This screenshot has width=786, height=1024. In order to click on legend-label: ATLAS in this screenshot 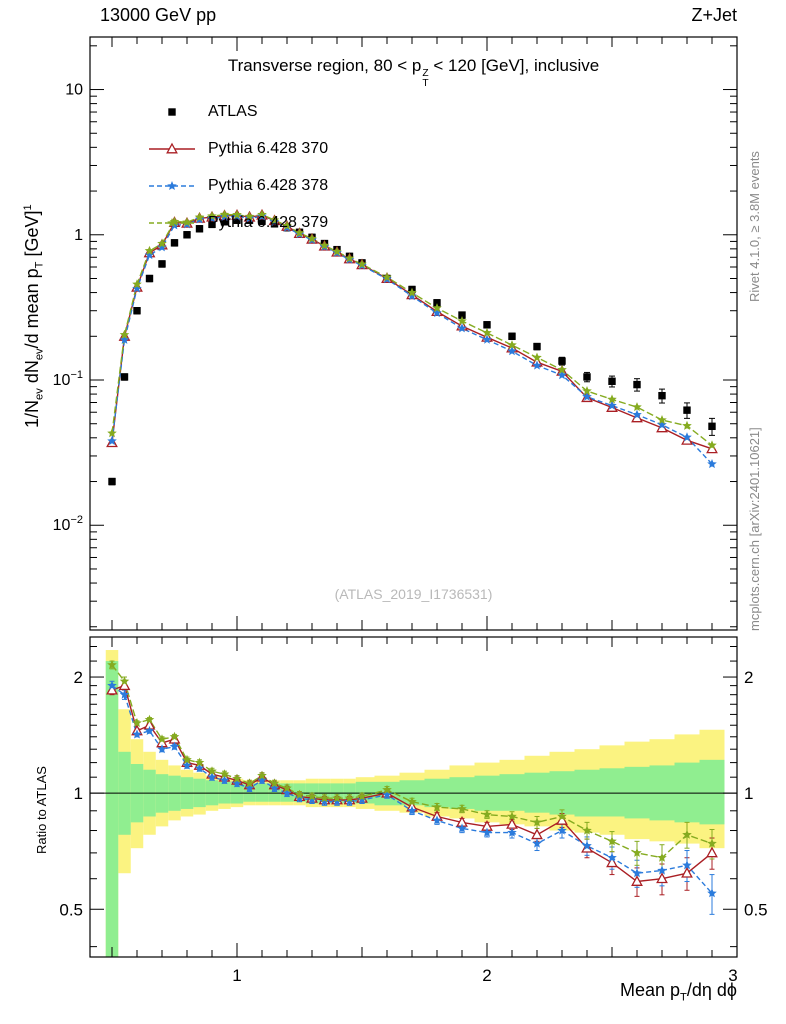, I will do `click(233, 111)`.